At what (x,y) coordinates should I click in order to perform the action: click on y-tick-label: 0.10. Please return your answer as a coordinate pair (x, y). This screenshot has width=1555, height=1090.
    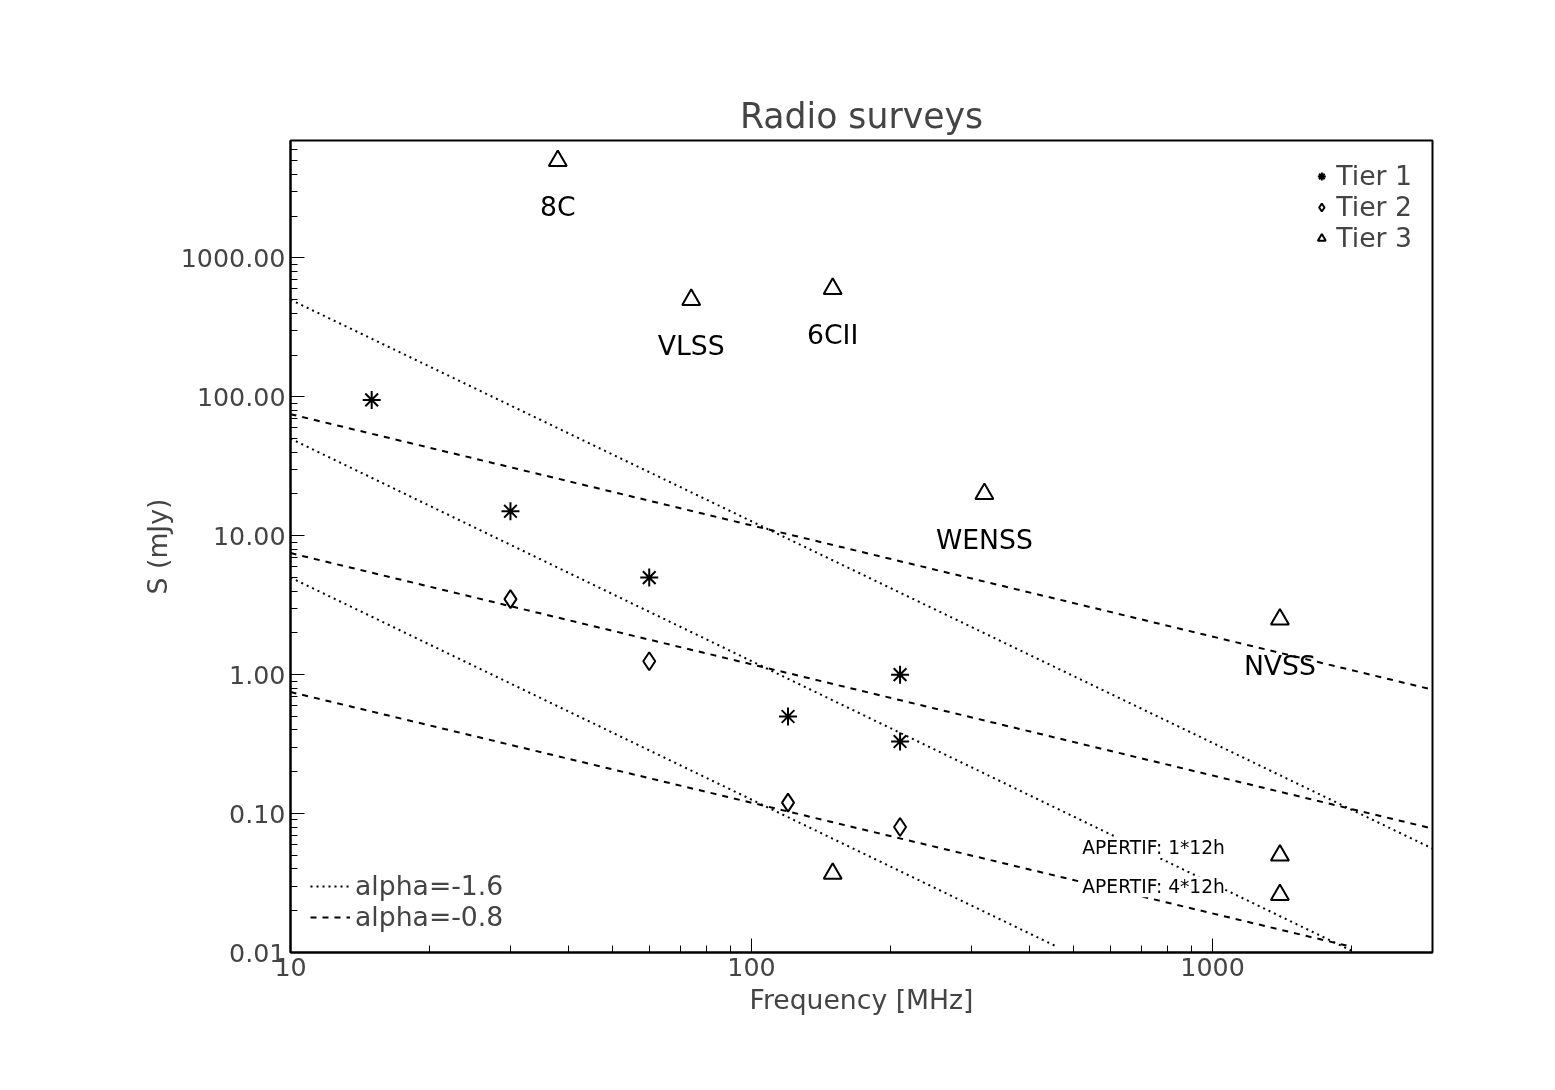
    Looking at the image, I should click on (257, 813).